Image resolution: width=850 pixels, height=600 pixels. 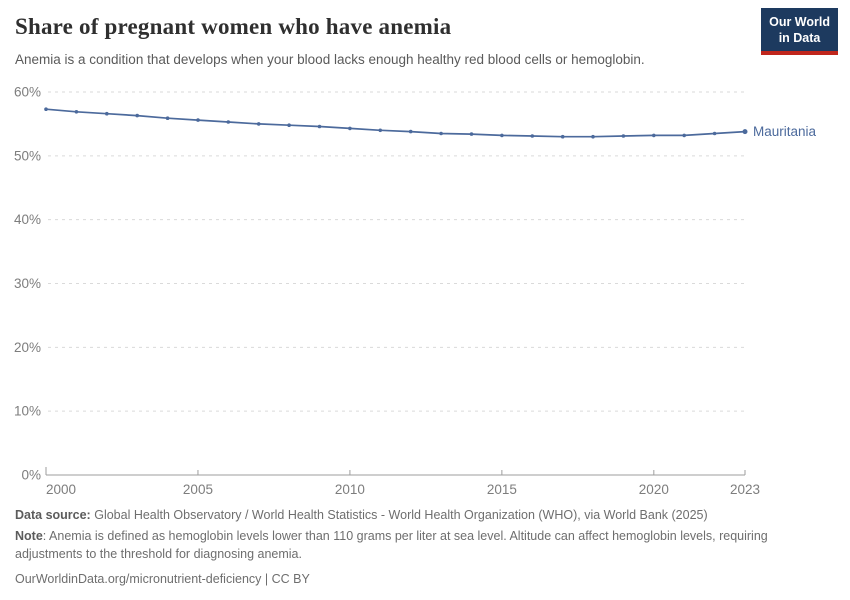 I want to click on owid-logo-line2: in Data, so click(x=799, y=38).